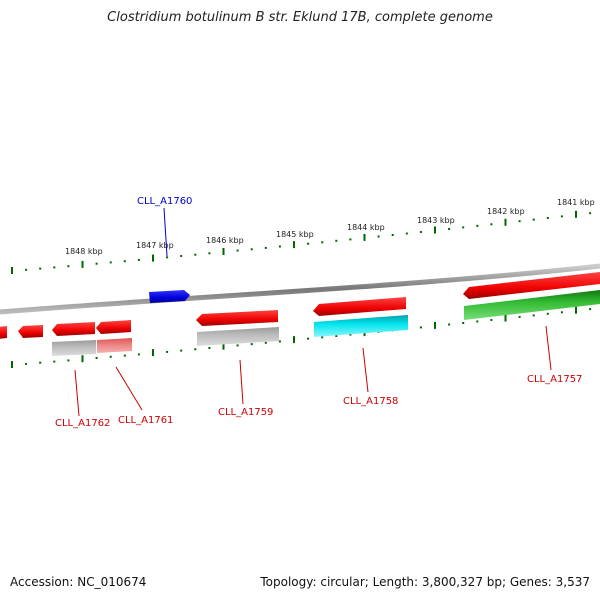 The height and width of the screenshot is (600, 600). What do you see at coordinates (145, 420) in the screenshot?
I see `gene-label-CLL_A1761: CLL_A1761` at bounding box center [145, 420].